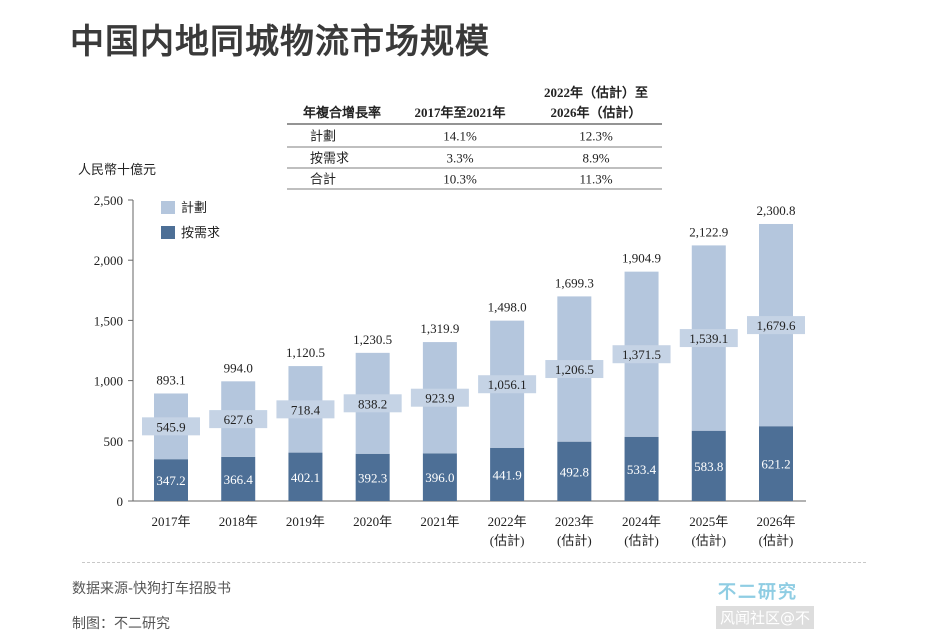 The image size is (940, 644). What do you see at coordinates (641, 258) in the screenshot?
I see `total-value-label: 1,904.9` at bounding box center [641, 258].